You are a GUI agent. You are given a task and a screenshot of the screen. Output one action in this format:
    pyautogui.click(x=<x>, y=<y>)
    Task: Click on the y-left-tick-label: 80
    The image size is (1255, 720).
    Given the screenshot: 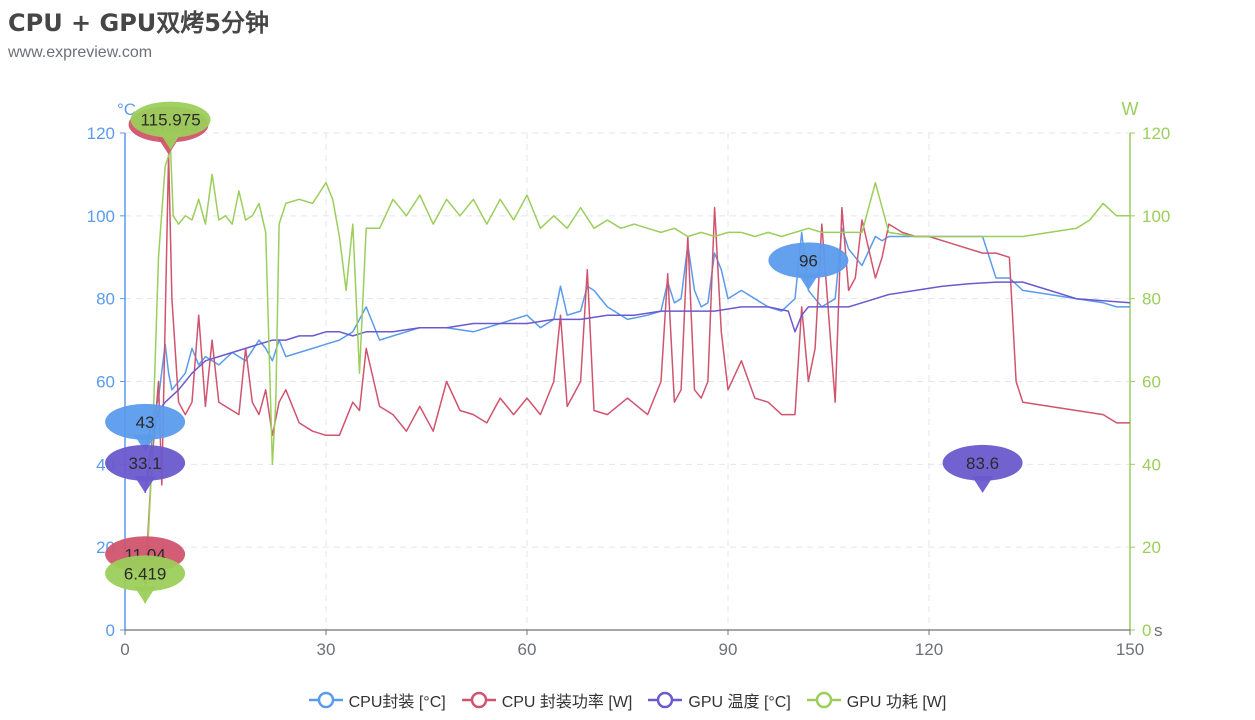 What is the action you would take?
    pyautogui.click(x=105, y=299)
    